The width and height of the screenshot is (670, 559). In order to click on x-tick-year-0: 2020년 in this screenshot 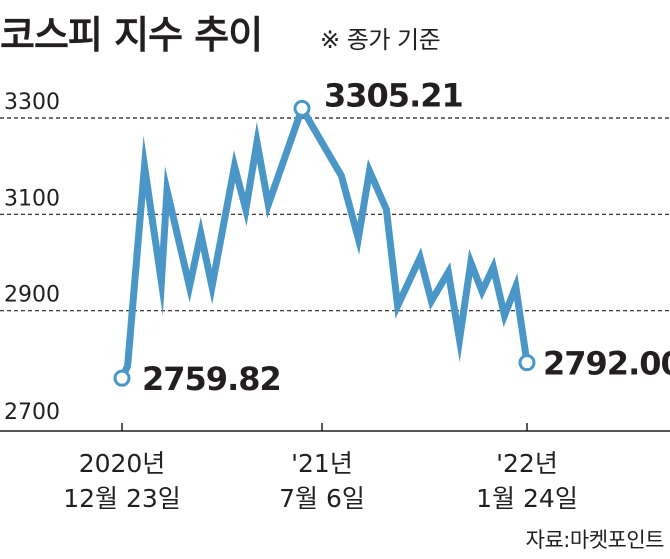, I will do `click(122, 463)`.